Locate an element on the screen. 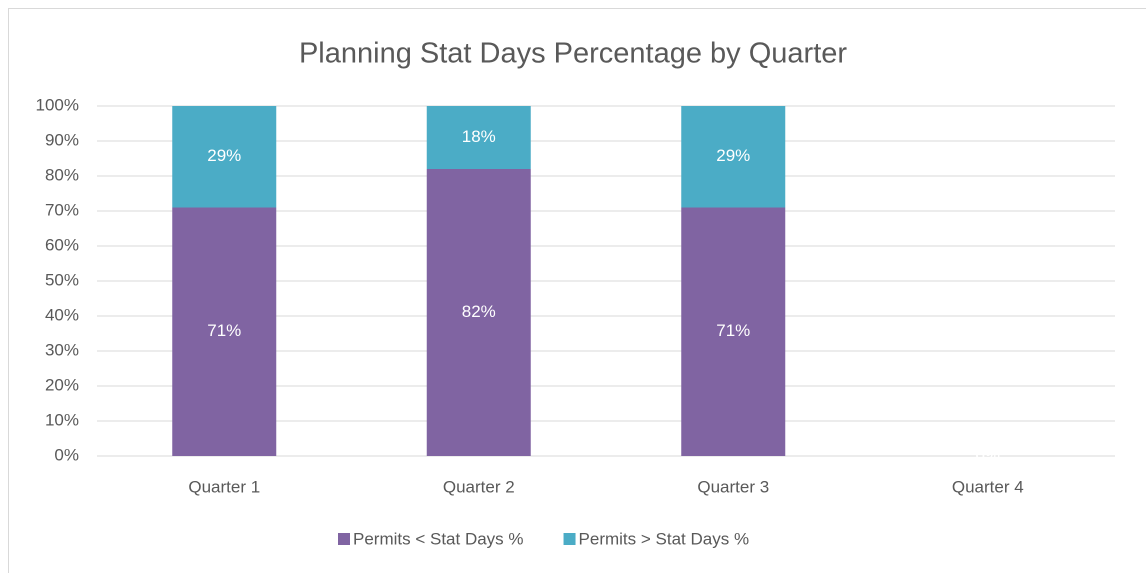 The image size is (1146, 573). y-tick-label: 20% is located at coordinates (62, 384).